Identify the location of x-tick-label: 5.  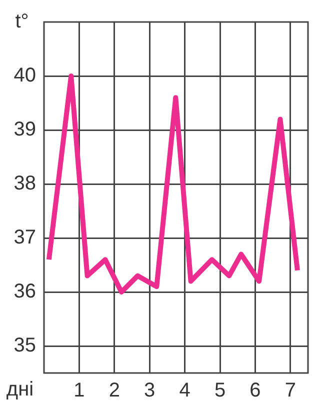
(220, 391).